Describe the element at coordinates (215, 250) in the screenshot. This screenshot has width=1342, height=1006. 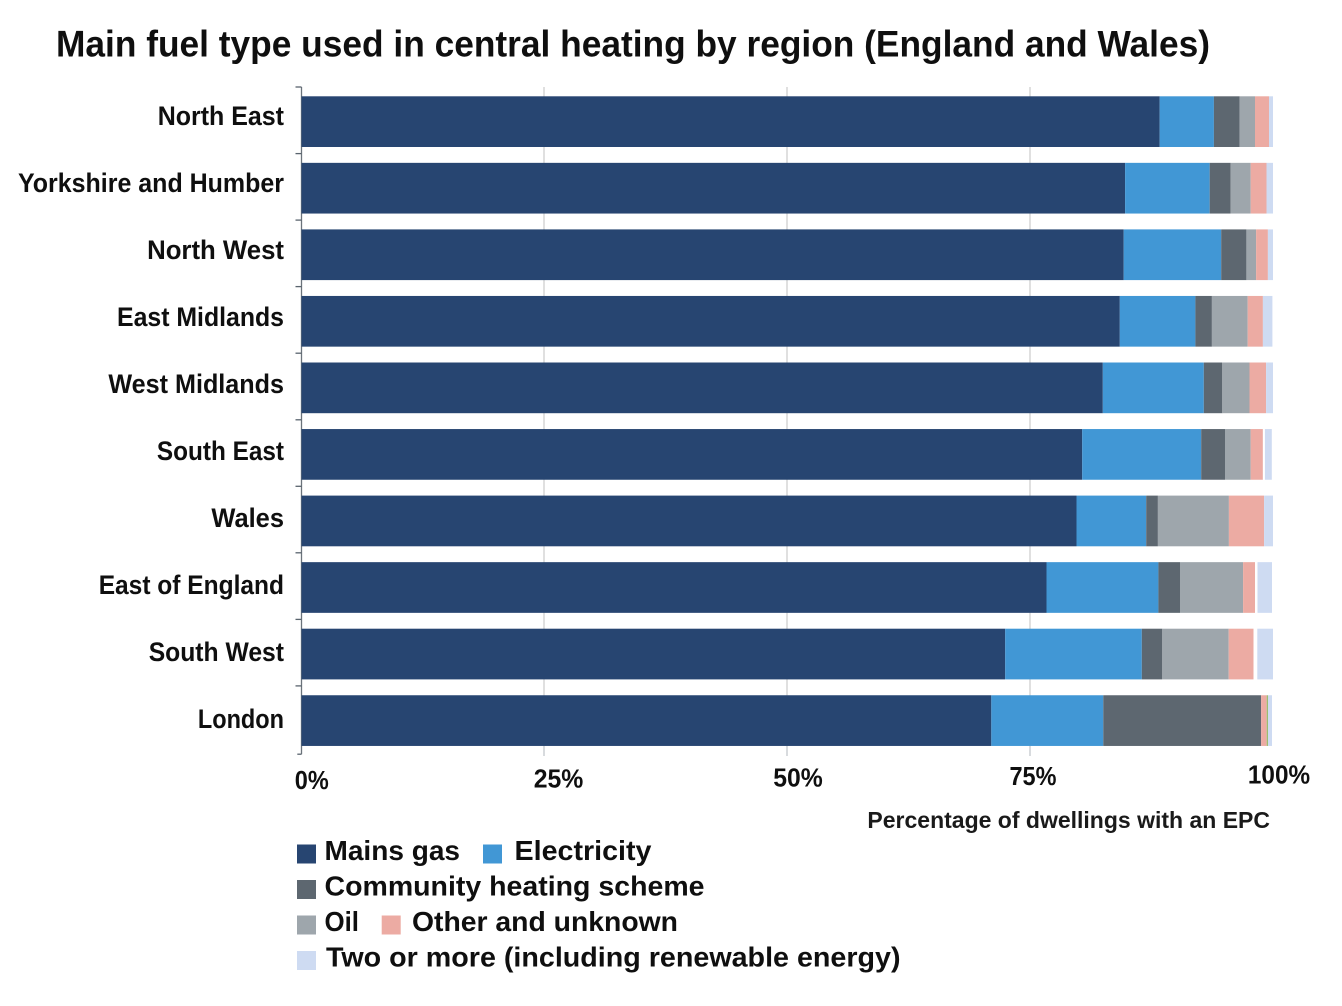
I see `svg-text: North West` at that location.